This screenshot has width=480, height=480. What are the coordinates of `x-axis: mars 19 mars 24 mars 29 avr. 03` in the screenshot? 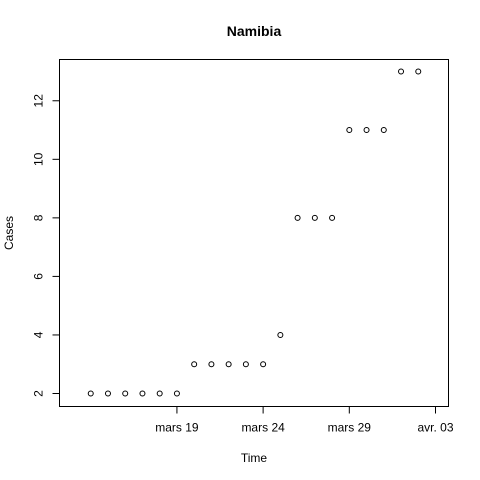 It's located at (304, 420).